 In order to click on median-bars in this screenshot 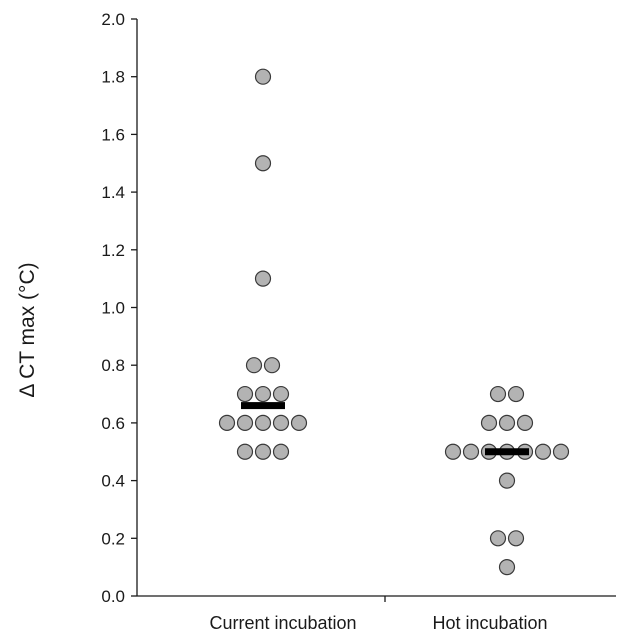, I will do `click(385, 429)`.